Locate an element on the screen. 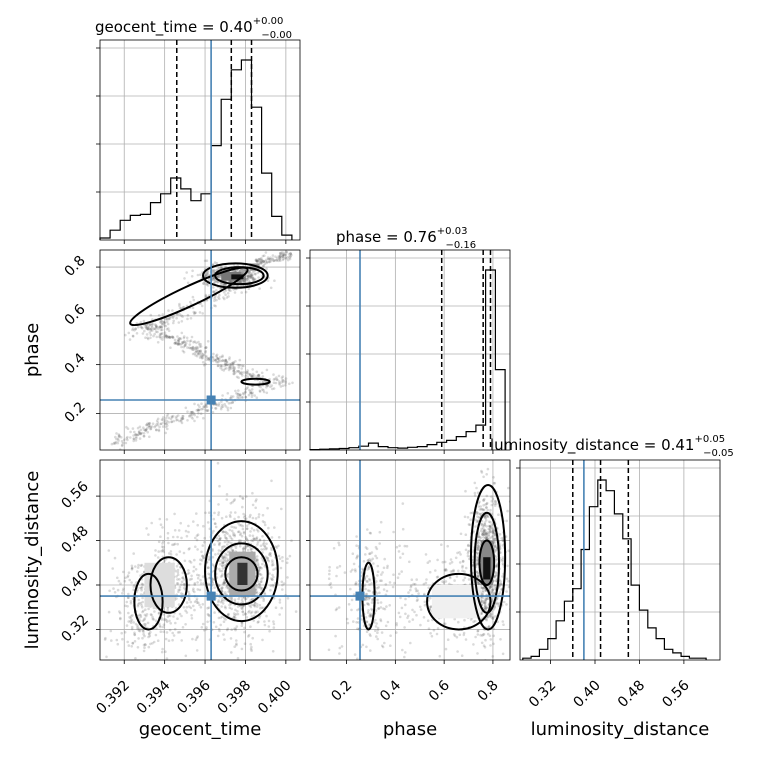 This screenshot has height=760, width=760. tick-label-x-luminosity_distance-3: 0.56 is located at coordinates (675, 693).